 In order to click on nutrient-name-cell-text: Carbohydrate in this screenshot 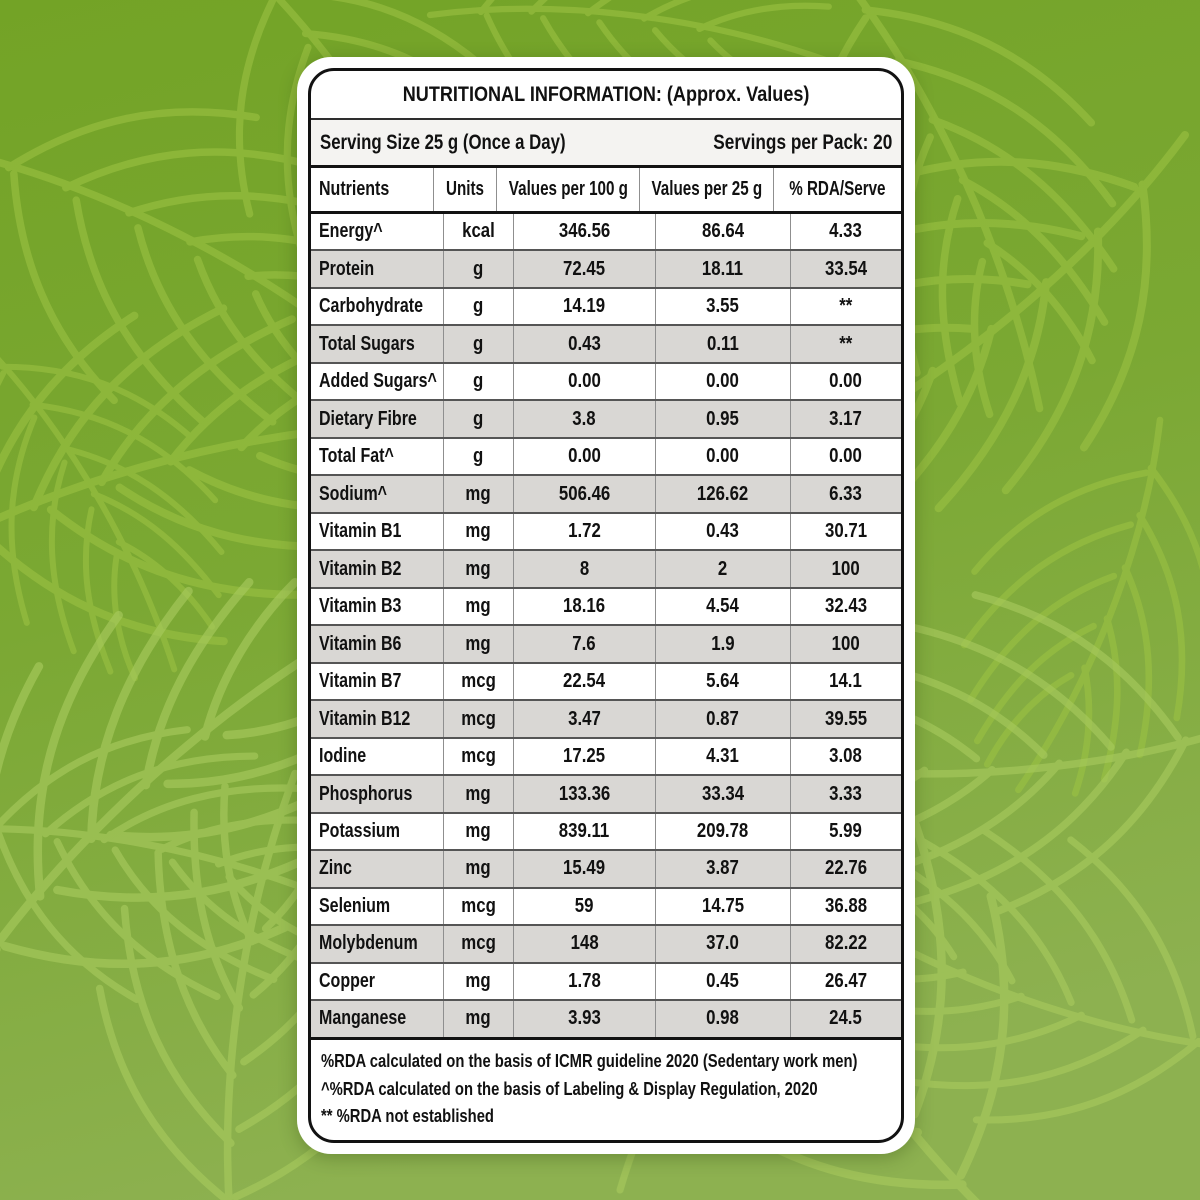, I will do `click(371, 306)`.